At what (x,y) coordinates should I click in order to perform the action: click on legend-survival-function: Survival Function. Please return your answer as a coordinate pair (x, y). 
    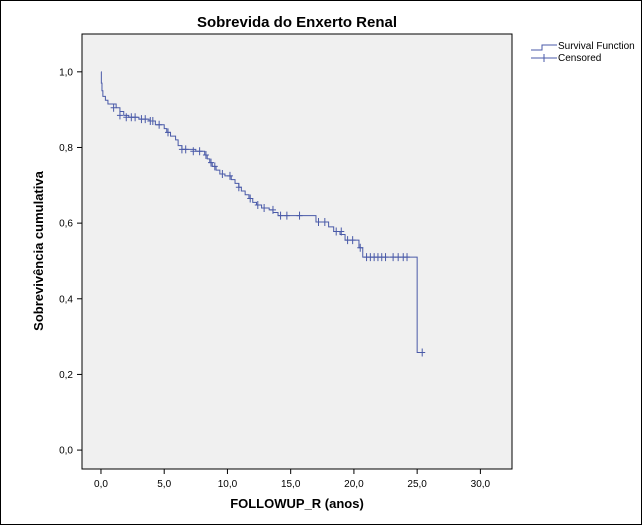
    Looking at the image, I should click on (596, 46).